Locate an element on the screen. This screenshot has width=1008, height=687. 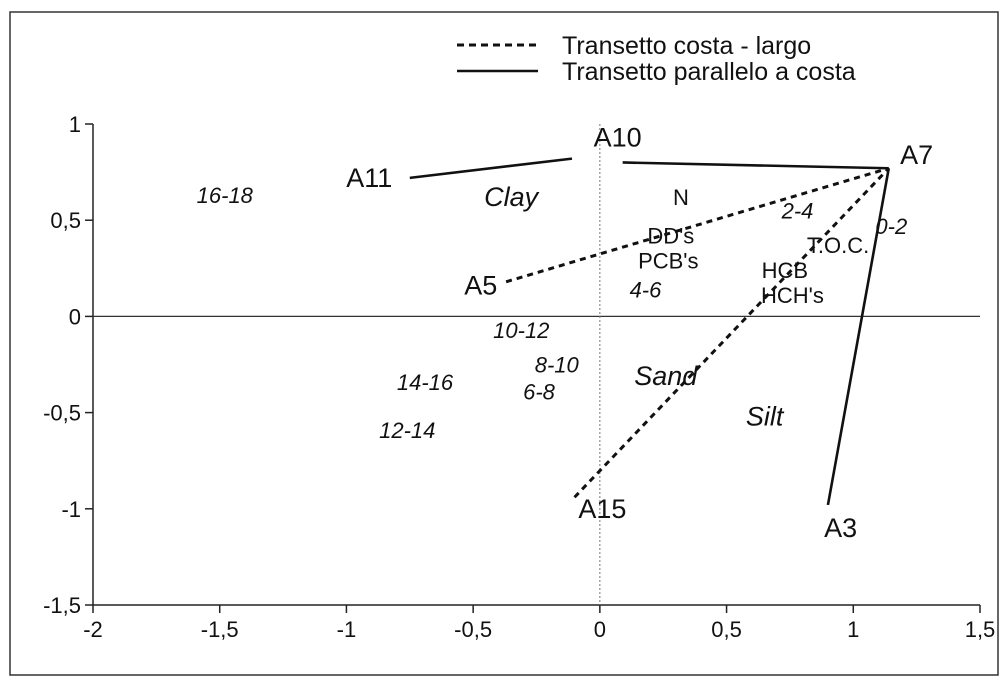
x-tick-label-2: -1 is located at coordinates (347, 629).